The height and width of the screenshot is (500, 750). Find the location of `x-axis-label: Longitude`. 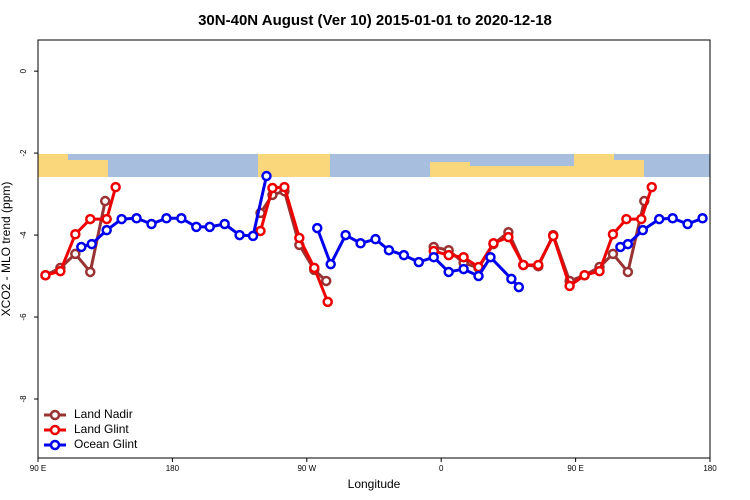

x-axis-label: Longitude is located at coordinates (374, 484).